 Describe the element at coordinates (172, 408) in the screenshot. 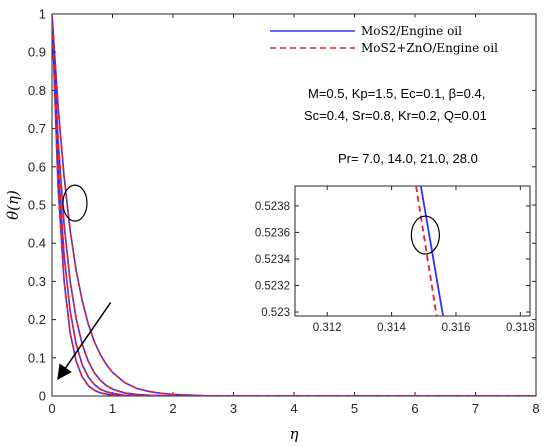

I see `x-tick-label: 2` at that location.